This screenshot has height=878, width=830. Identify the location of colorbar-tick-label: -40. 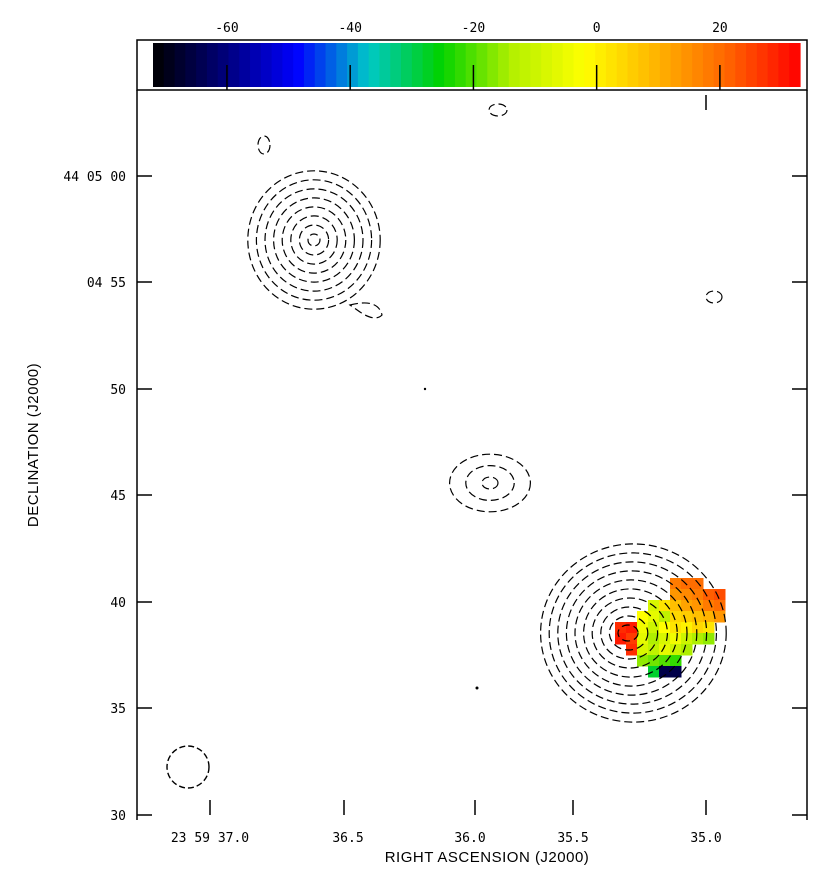
(349, 28).